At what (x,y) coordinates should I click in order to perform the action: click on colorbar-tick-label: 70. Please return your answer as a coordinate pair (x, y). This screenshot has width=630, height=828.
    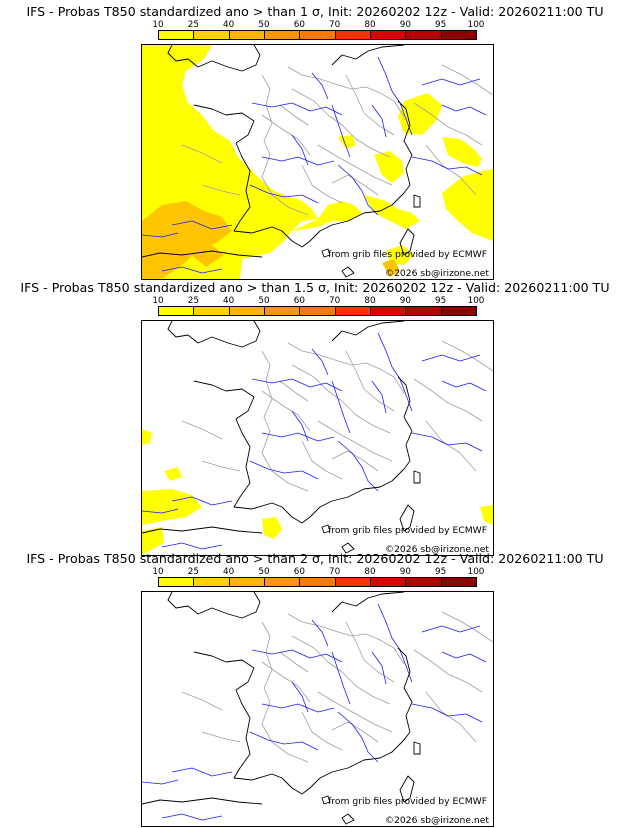
    Looking at the image, I should click on (335, 25).